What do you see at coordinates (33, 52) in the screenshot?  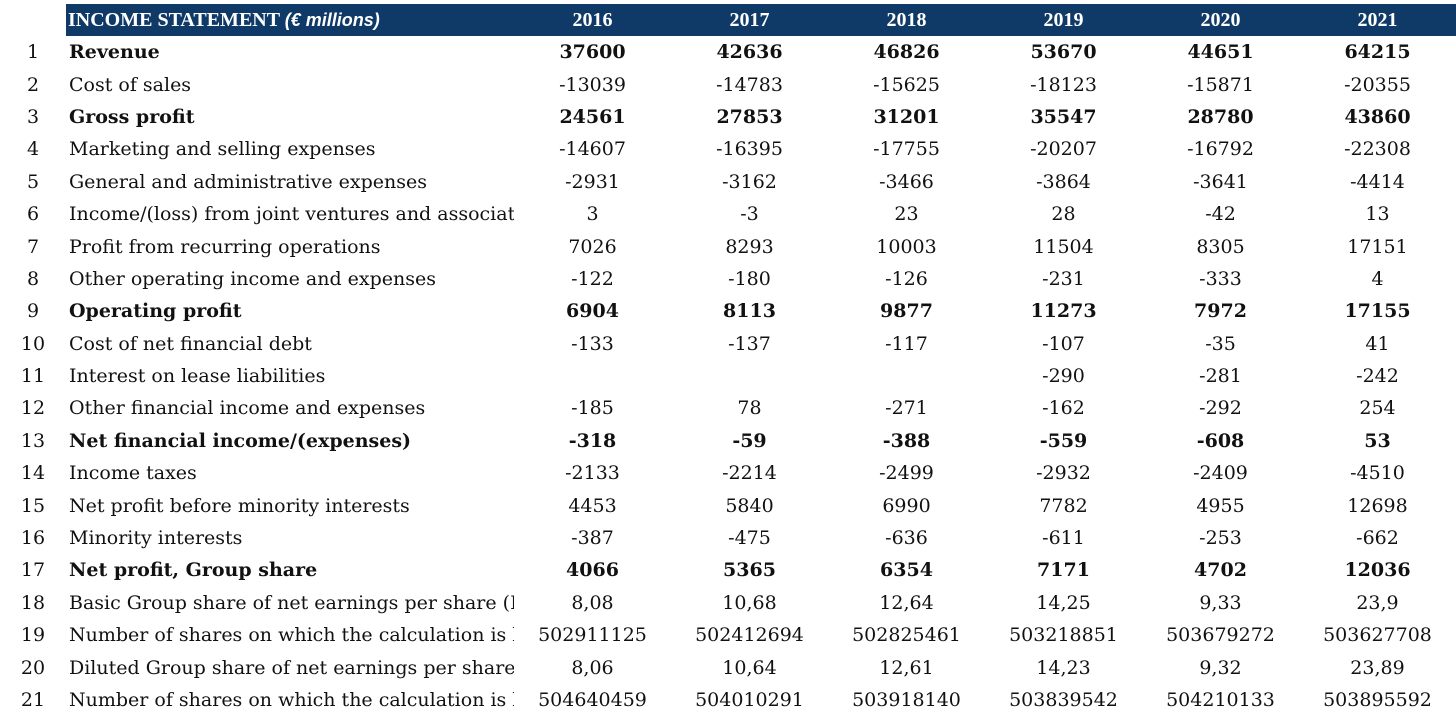 I see `row-number: 1` at bounding box center [33, 52].